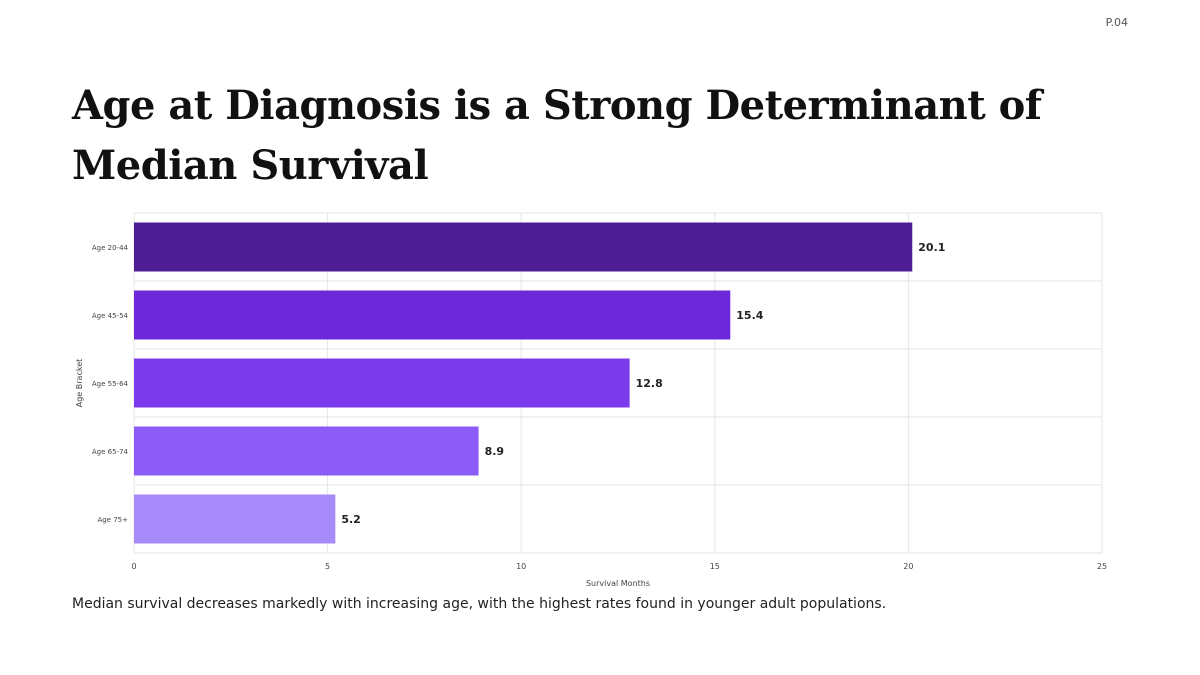 This screenshot has height=675, width=1200. Describe the element at coordinates (1102, 566) in the screenshot. I see `x-tick-label: 25` at that location.